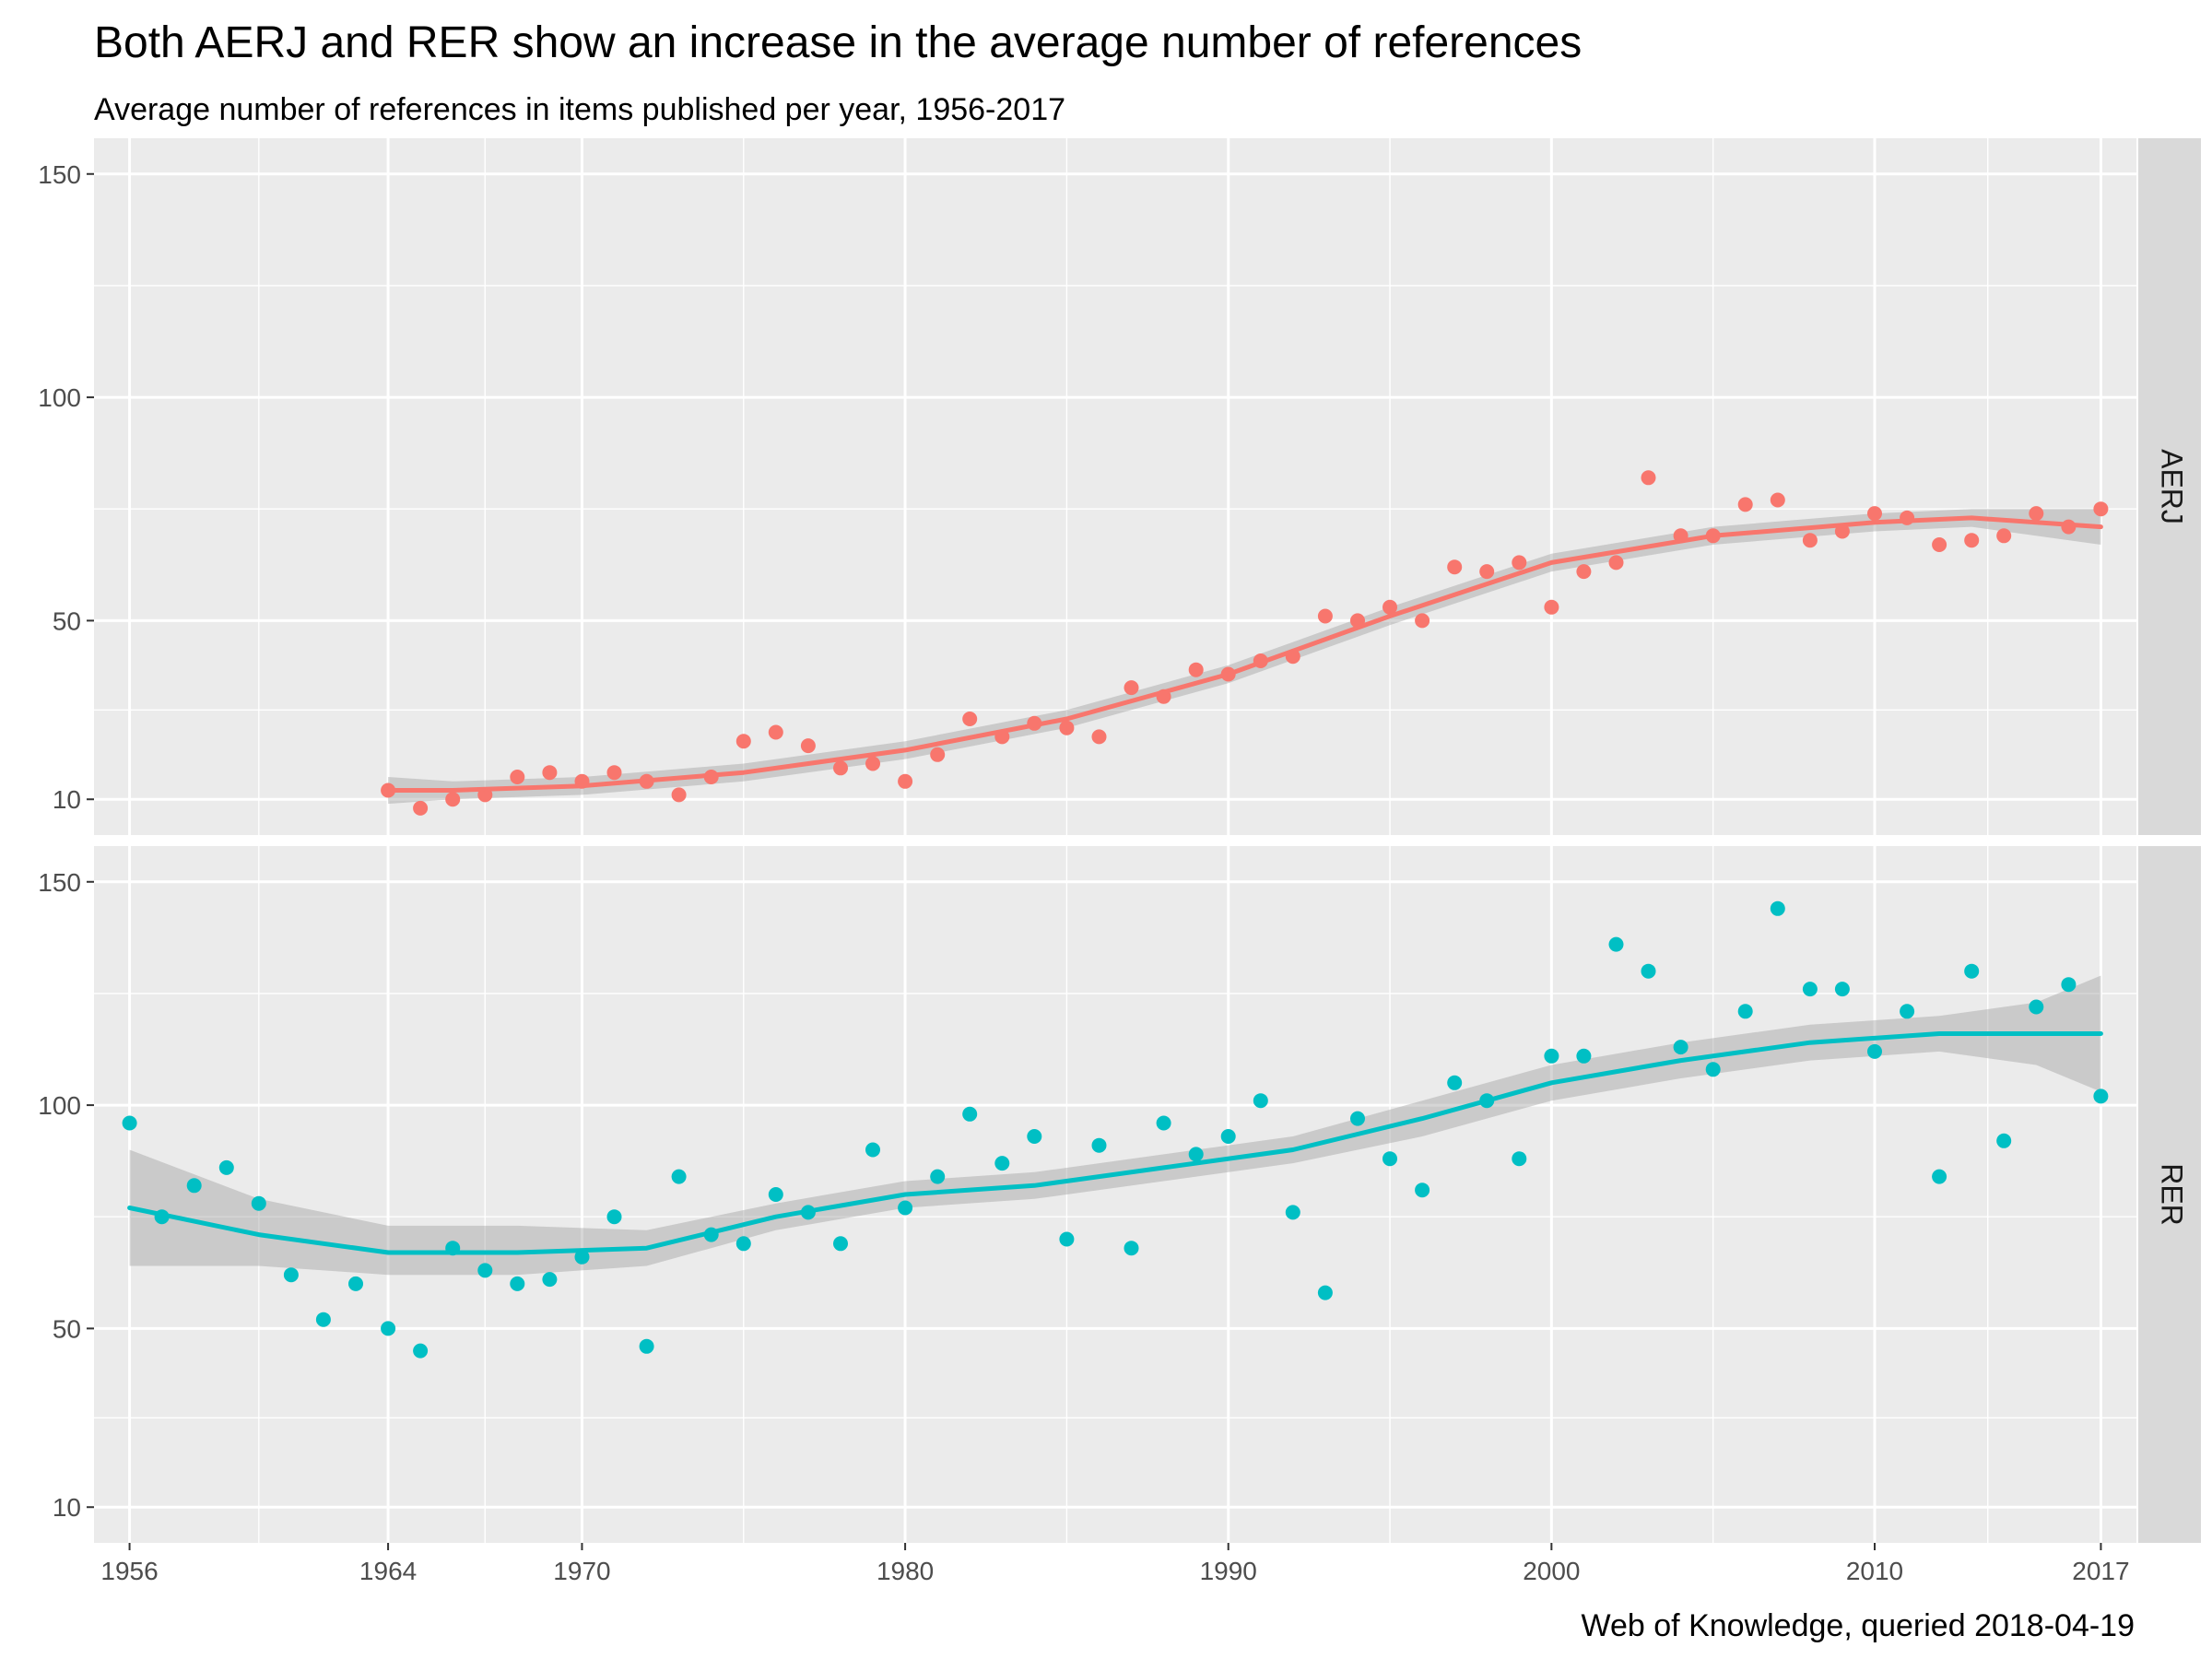 The image size is (2212, 1659). Describe the element at coordinates (1858, 1625) in the screenshot. I see `chart-caption: Web of Knowledge, queried 2018-04-19` at that location.